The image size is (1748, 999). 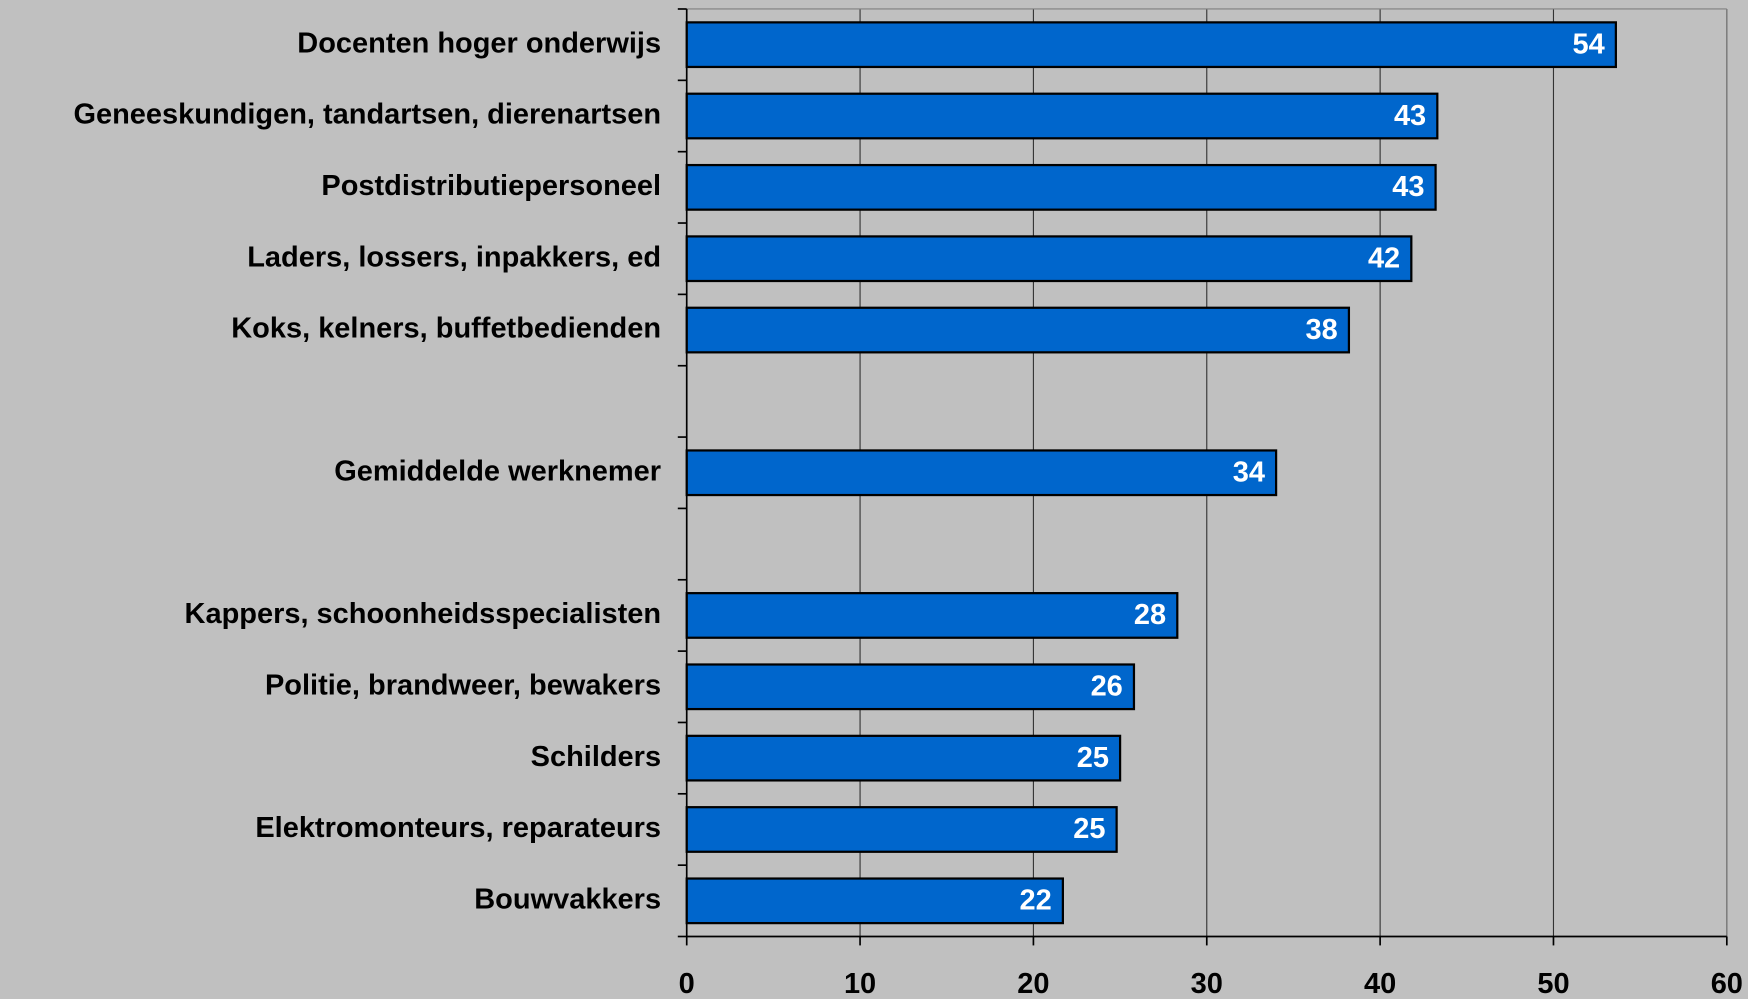 What do you see at coordinates (1107, 687) in the screenshot?
I see `data-label: 26` at bounding box center [1107, 687].